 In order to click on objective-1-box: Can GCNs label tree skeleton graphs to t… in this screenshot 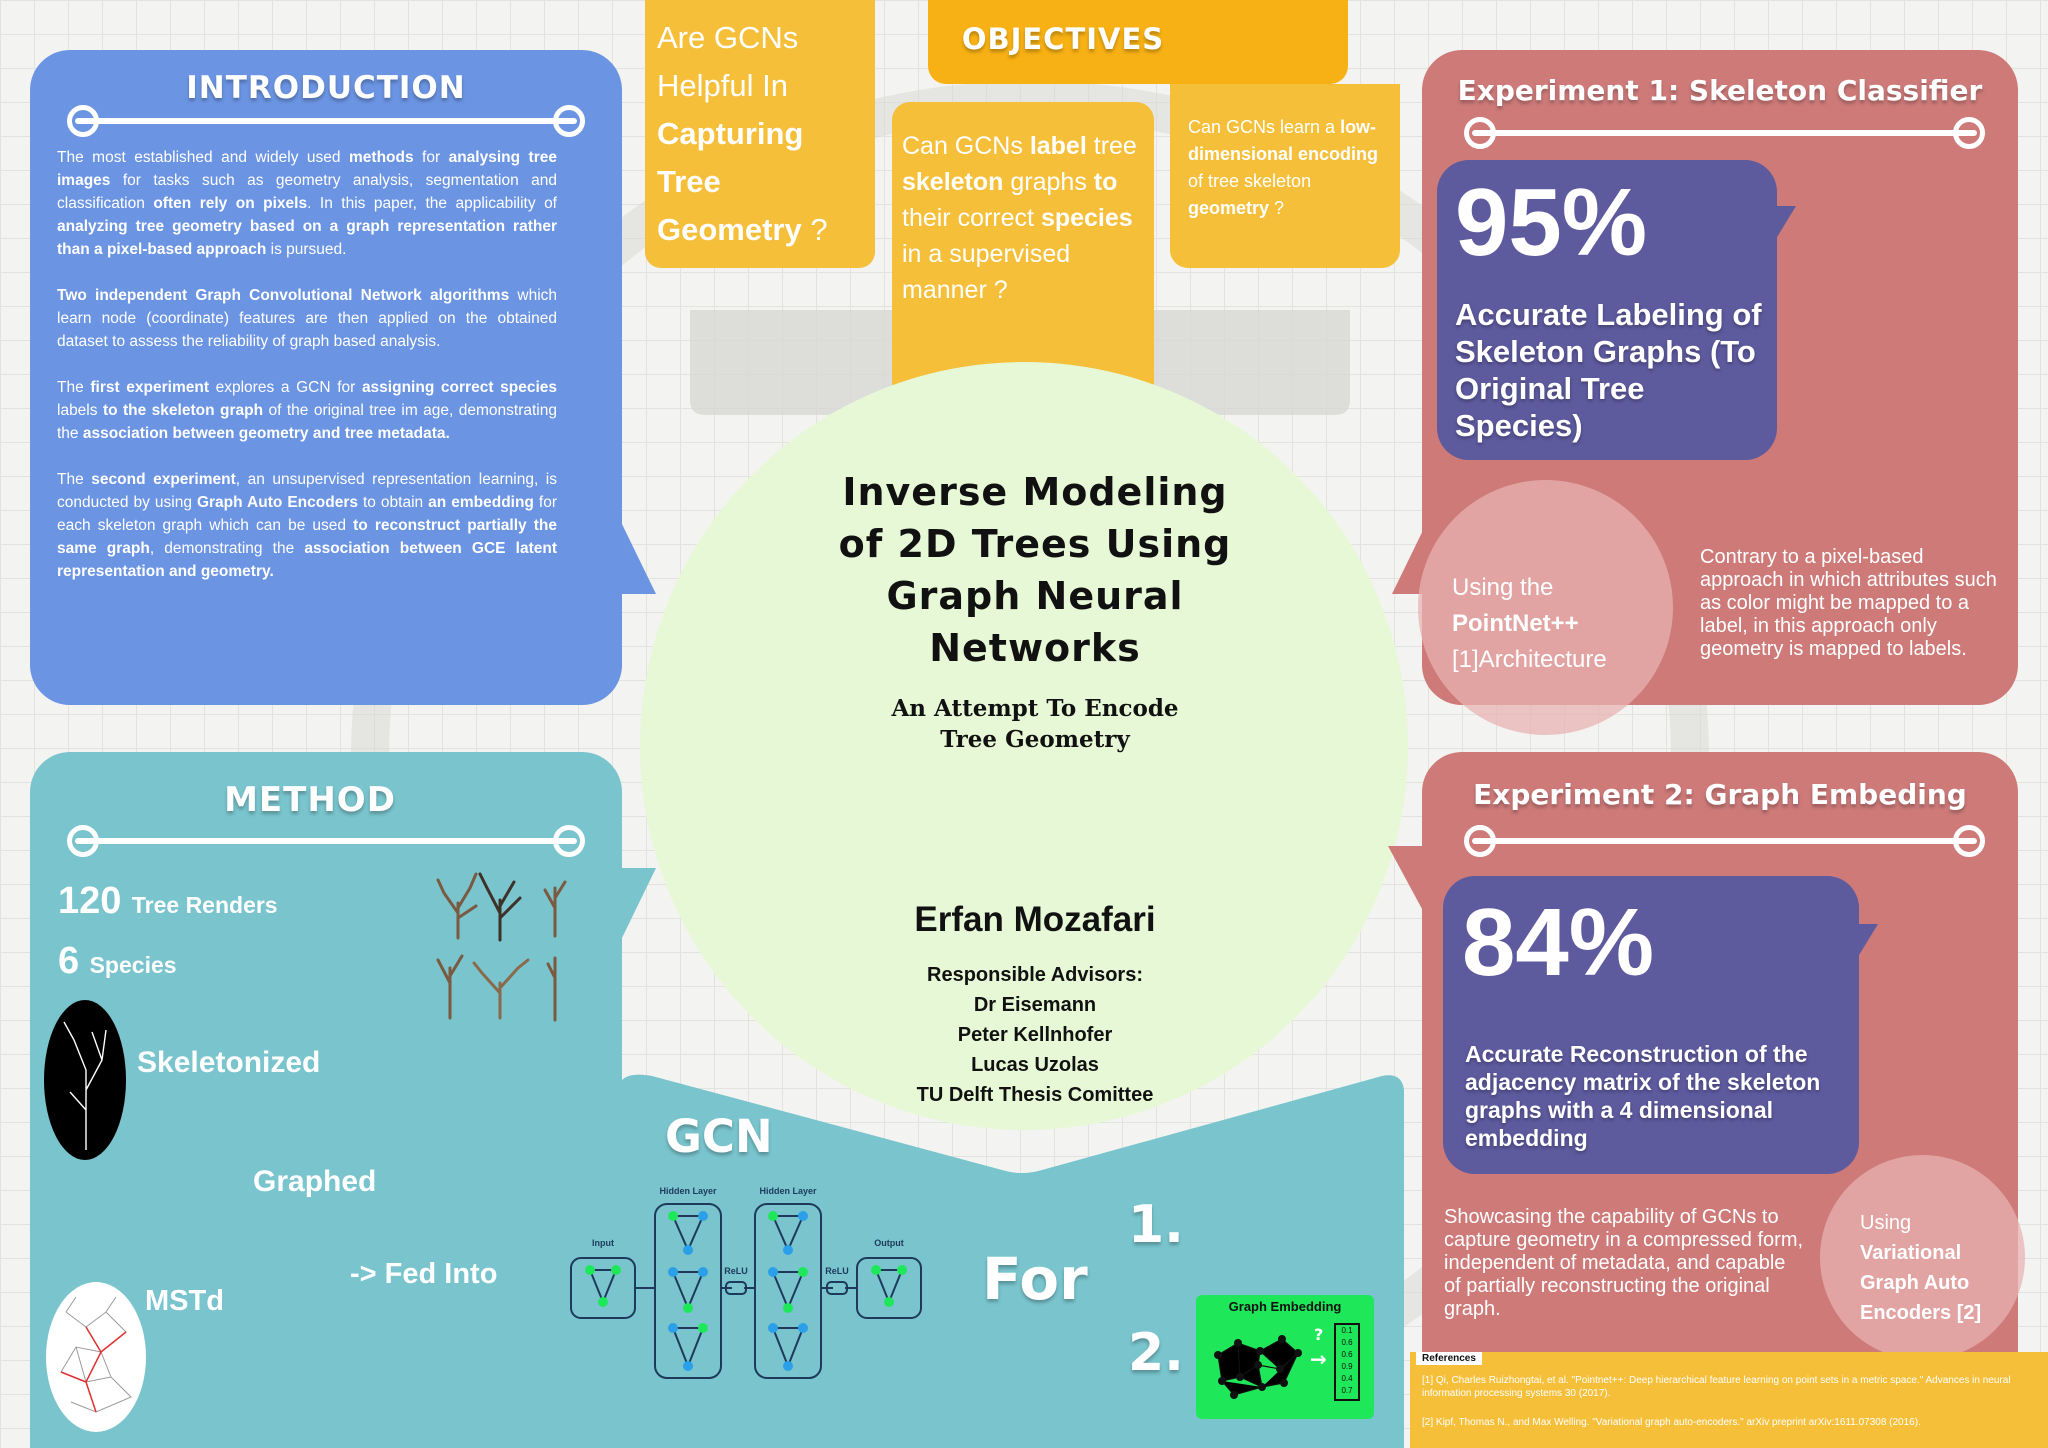, I will do `click(1023, 244)`.